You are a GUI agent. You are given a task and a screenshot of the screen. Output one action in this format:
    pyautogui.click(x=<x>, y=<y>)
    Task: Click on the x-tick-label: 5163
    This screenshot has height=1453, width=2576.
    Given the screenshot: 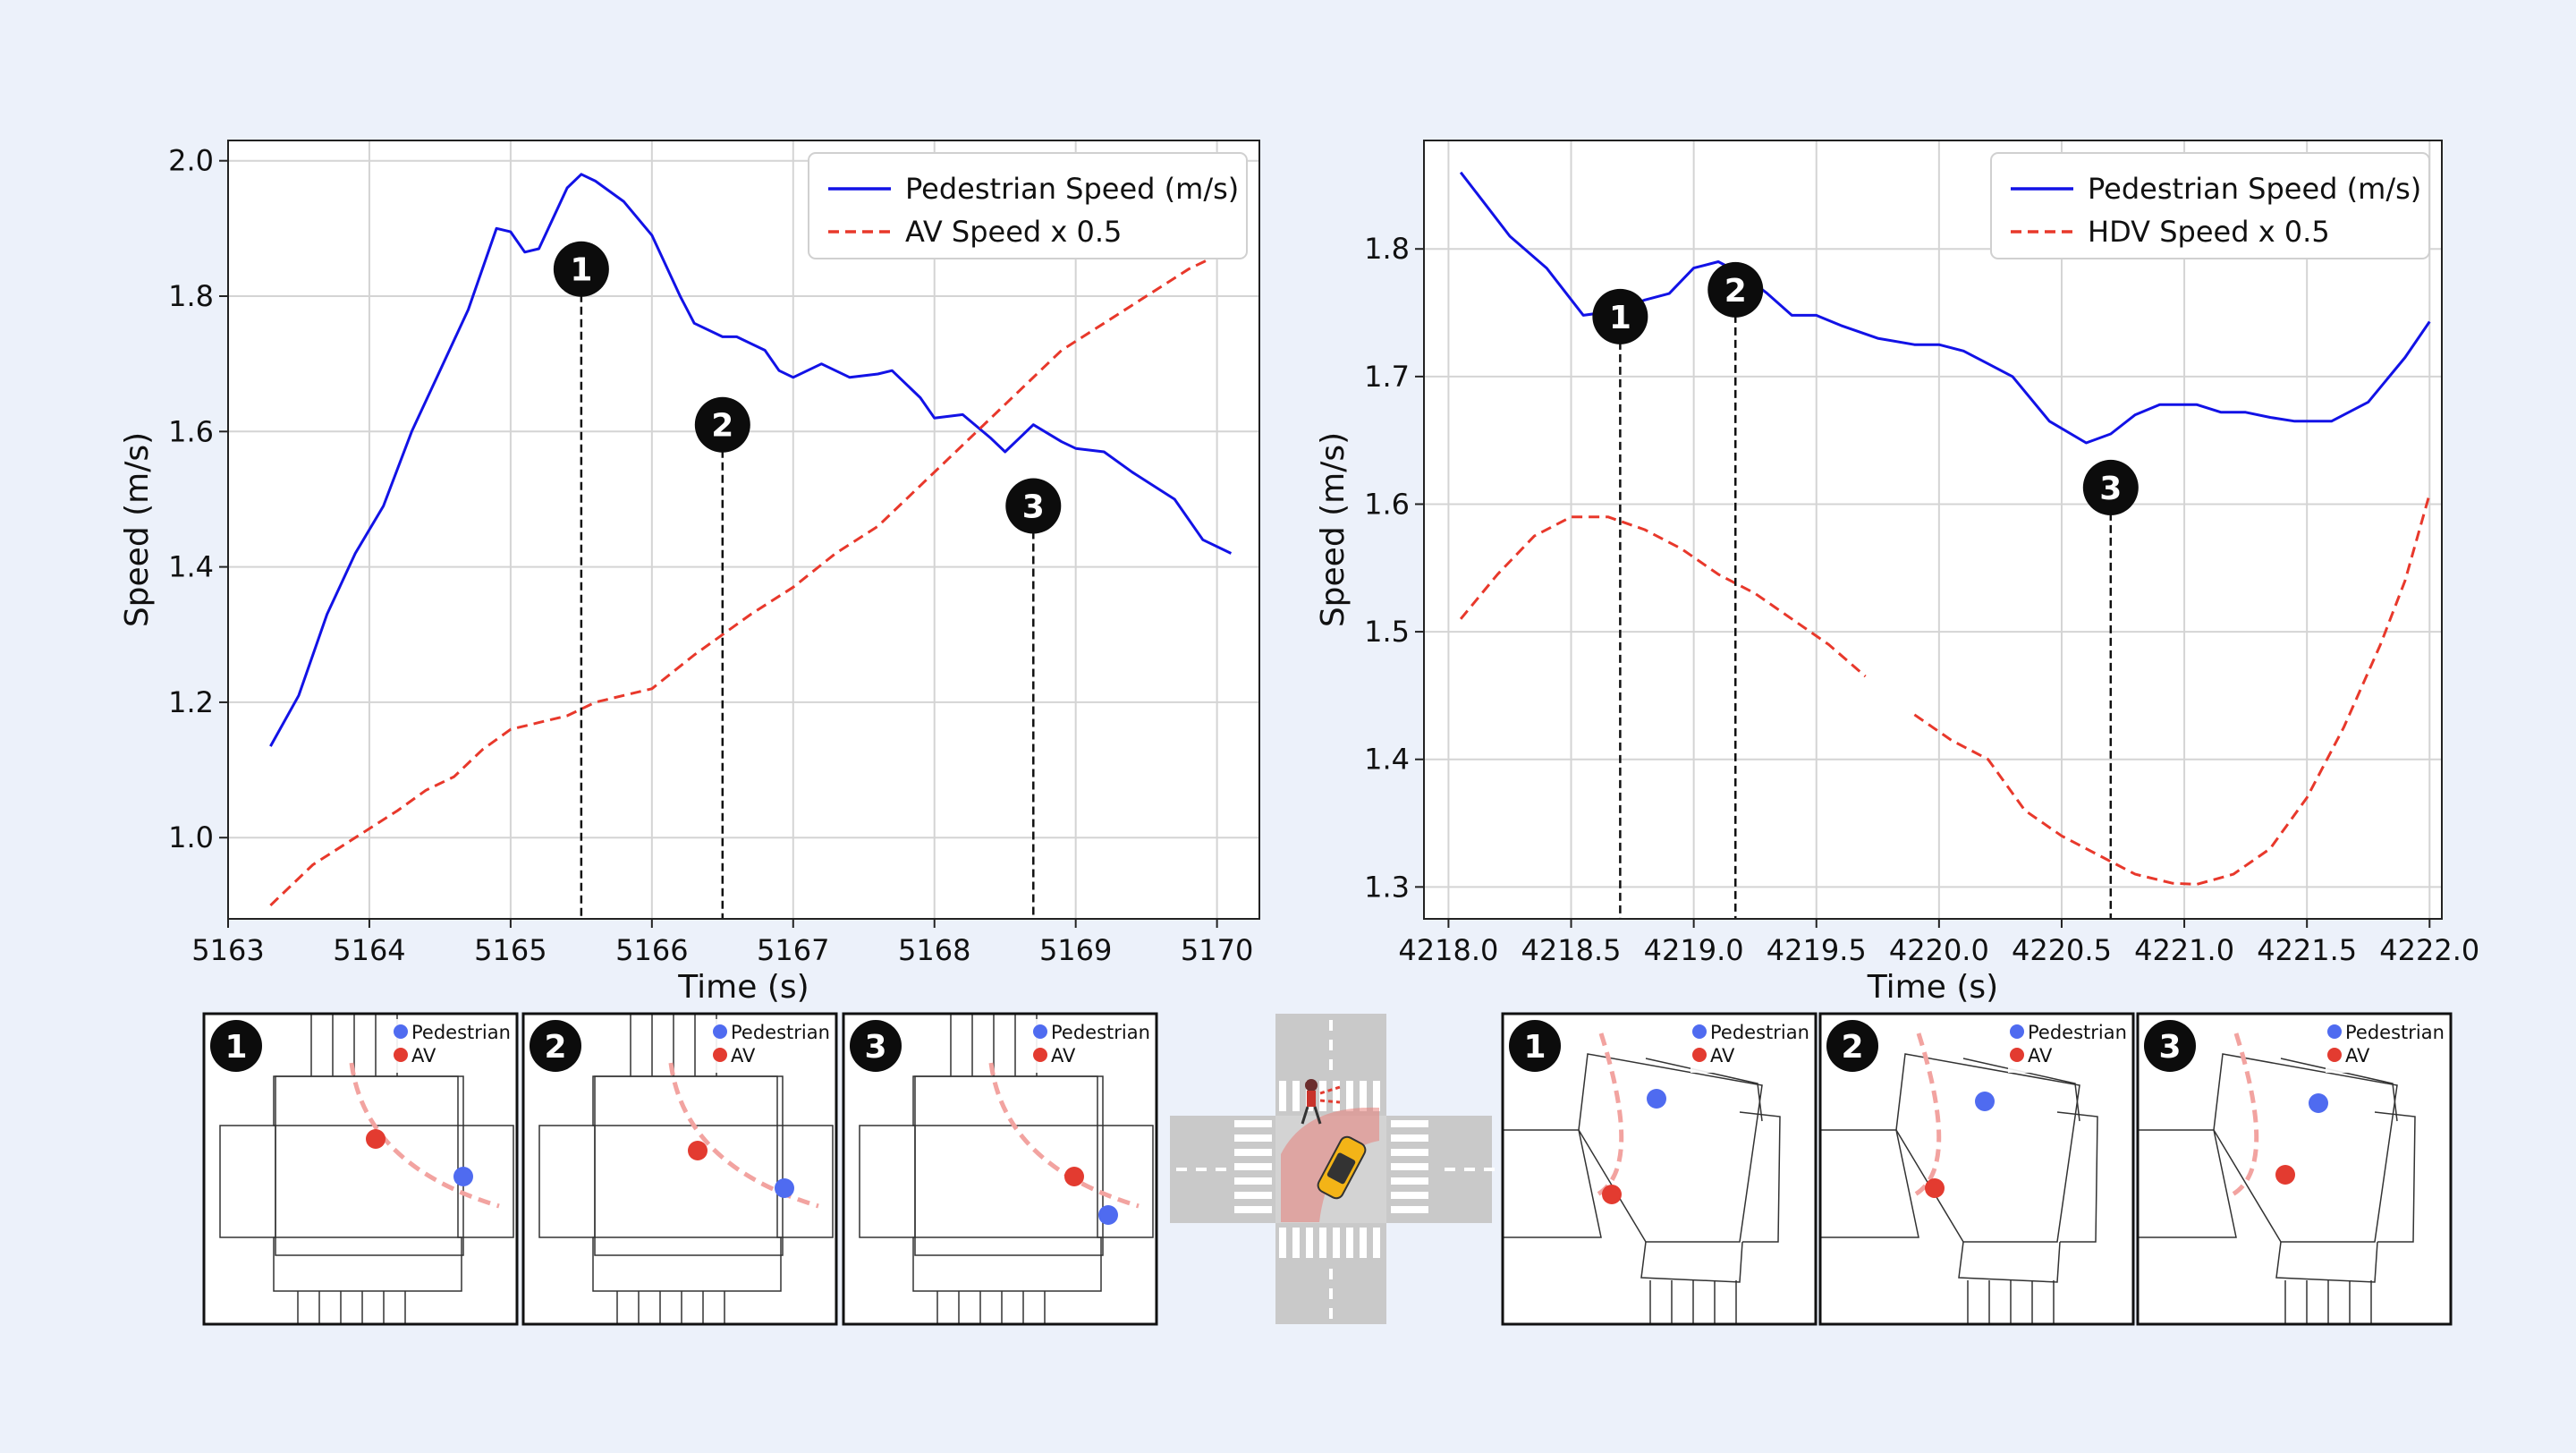 What is the action you would take?
    pyautogui.click(x=227, y=950)
    